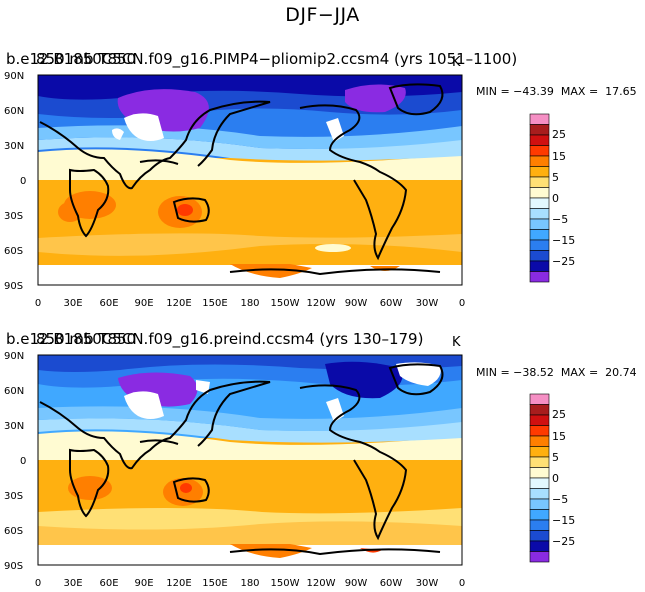  Describe the element at coordinates (556, 91) in the screenshot. I see `min-max-readout-1: MIN = −43.39 MAX = 17.65` at that location.